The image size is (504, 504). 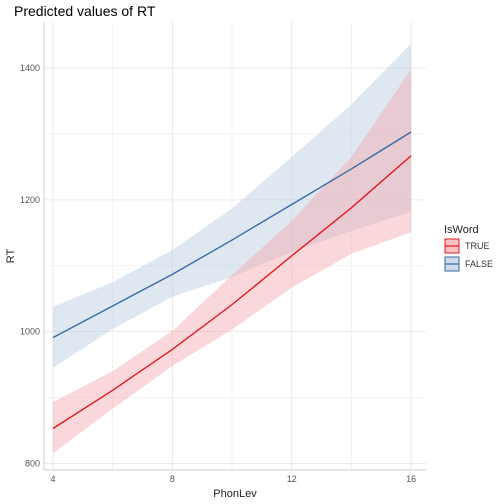 What do you see at coordinates (30, 68) in the screenshot?
I see `y-tick-label: 1400` at bounding box center [30, 68].